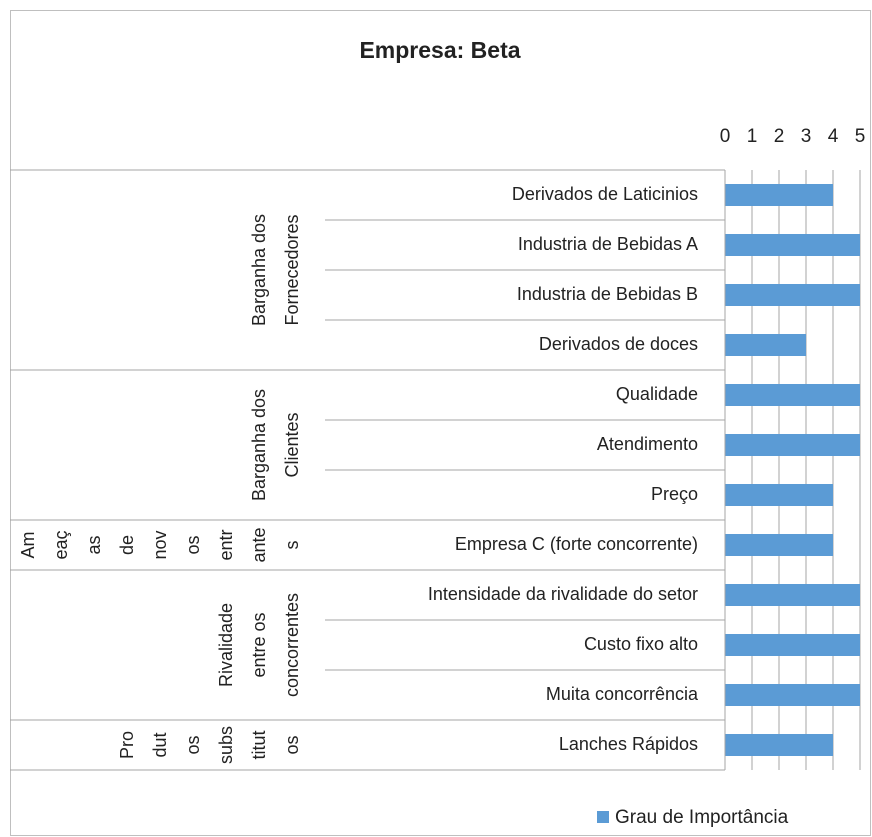 Image resolution: width=872 pixels, height=837 pixels. I want to click on x-tick-label: 3, so click(806, 136).